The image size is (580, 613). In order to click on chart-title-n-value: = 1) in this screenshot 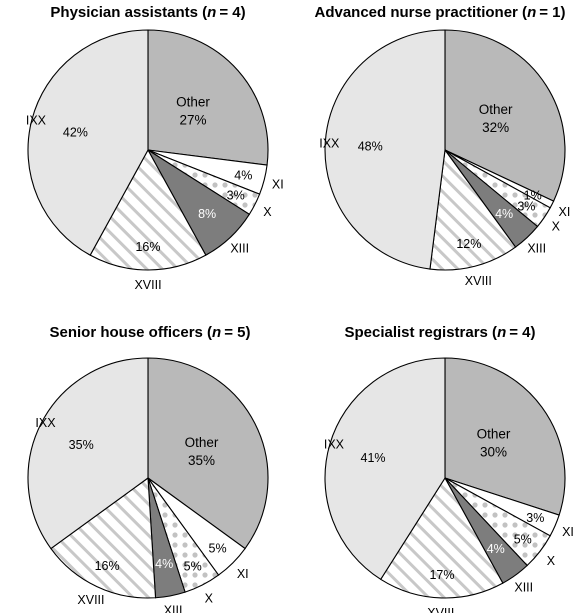, I will do `click(552, 12)`.